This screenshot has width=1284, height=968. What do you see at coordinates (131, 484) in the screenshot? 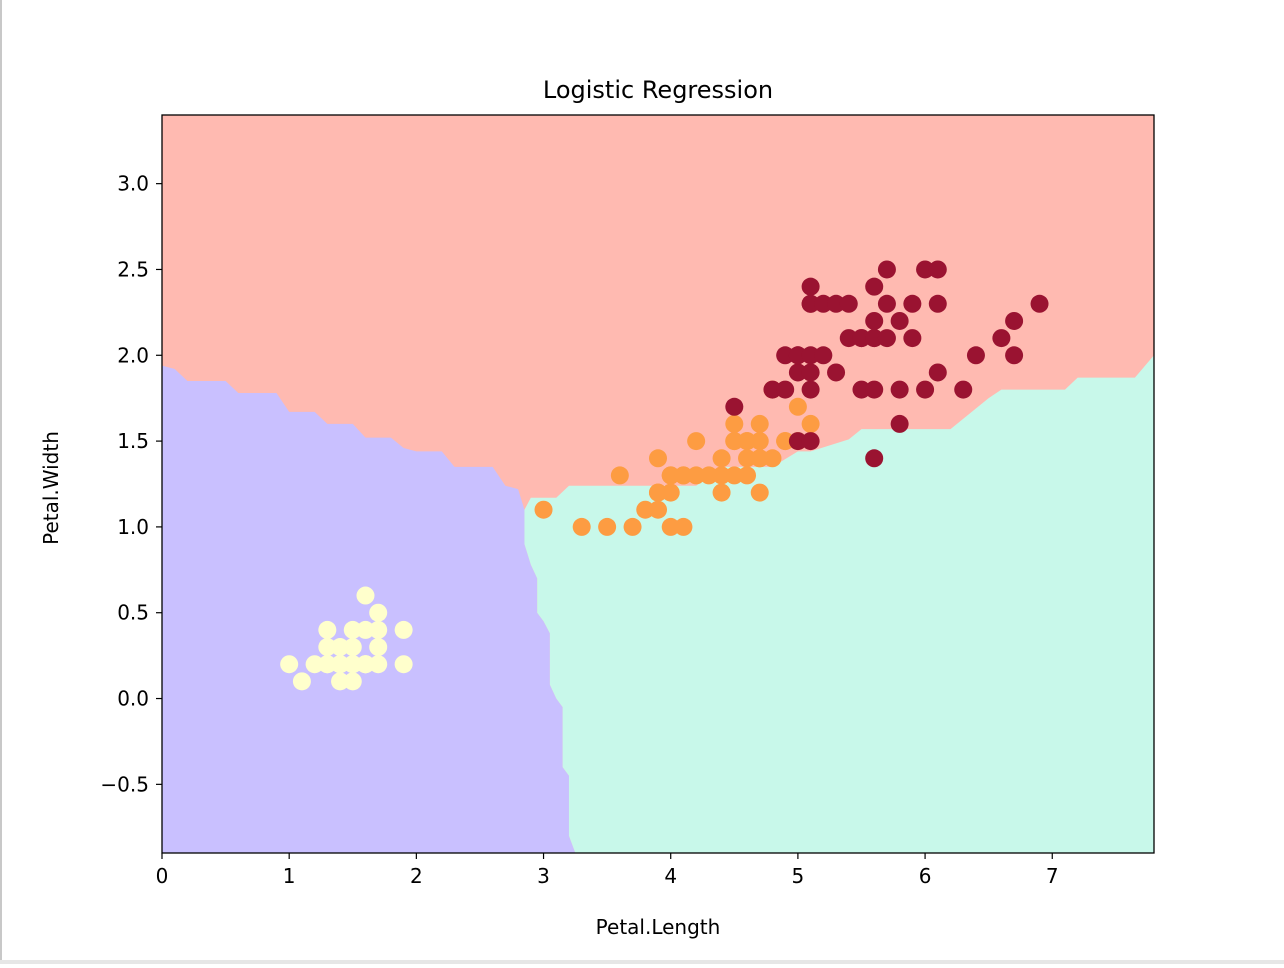
I see `y-axis: −0.5 0.0 0.5 1.0 1.5 2.0 2.5 3.0` at bounding box center [131, 484].